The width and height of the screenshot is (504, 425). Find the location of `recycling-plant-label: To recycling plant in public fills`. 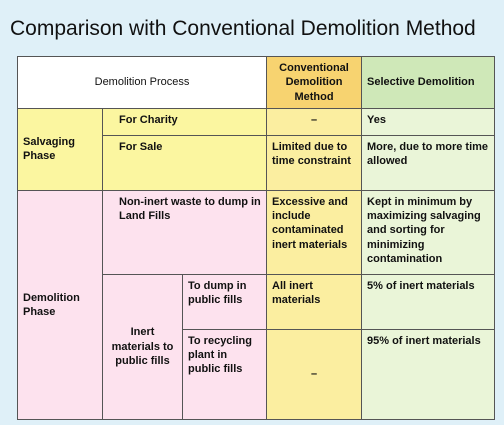

recycling-plant-label: To recycling plant in public fills is located at coordinates (224, 374).